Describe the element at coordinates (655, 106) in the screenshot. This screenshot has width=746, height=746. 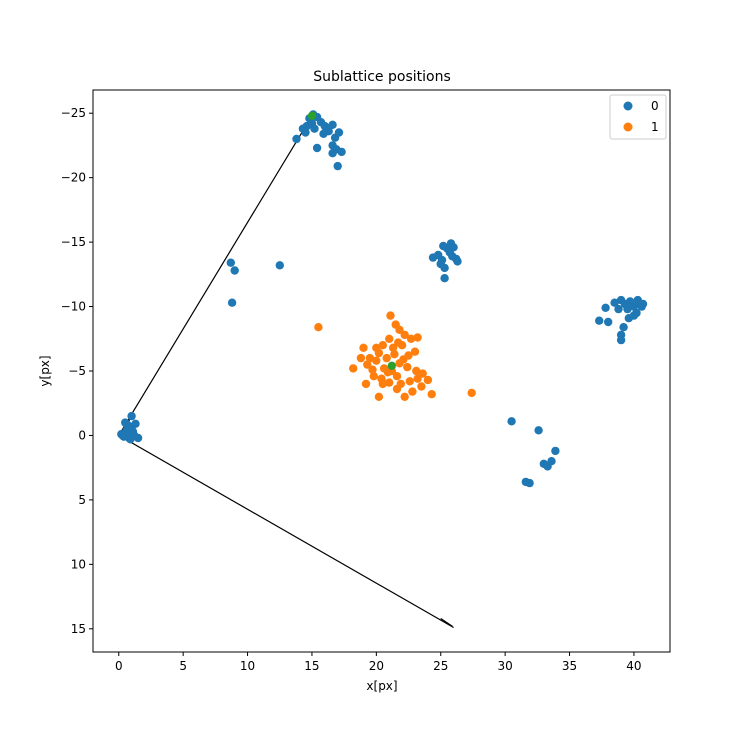
I see `legend-label-0: 0` at that location.